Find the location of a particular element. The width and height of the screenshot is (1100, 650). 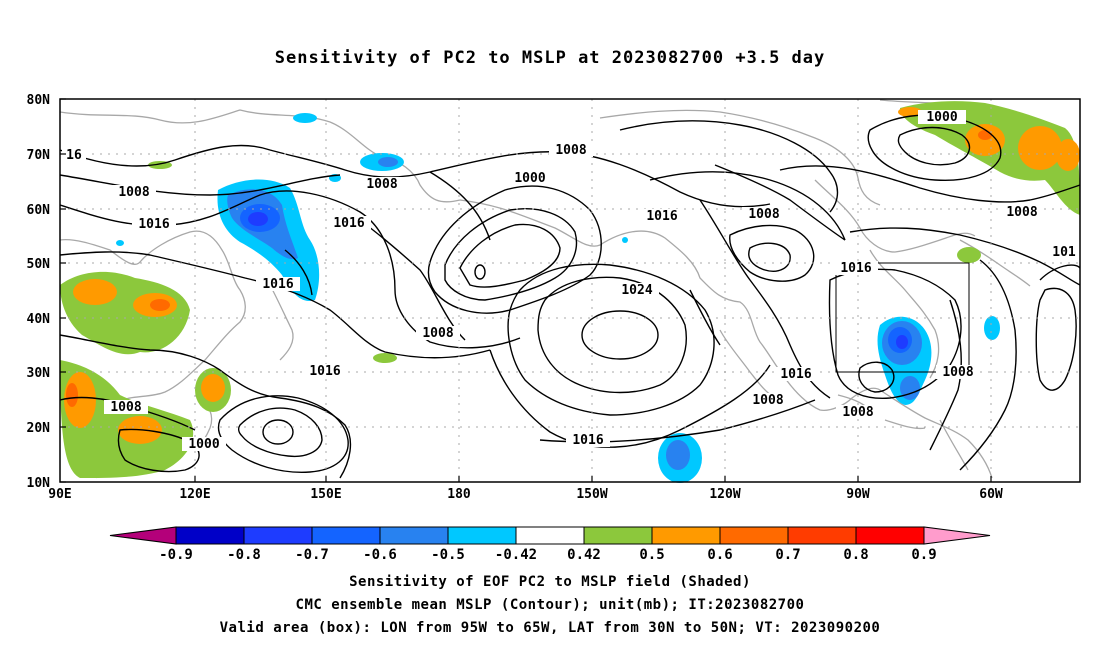

colorbar-tick-label: 0.42 is located at coordinates (584, 555).